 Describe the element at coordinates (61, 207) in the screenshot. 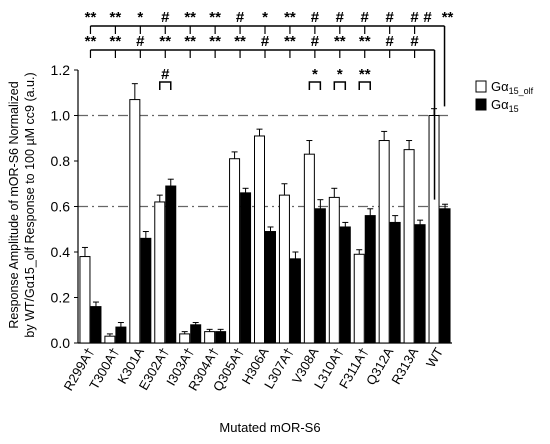

I see `y-tick-label: 0.6` at that location.